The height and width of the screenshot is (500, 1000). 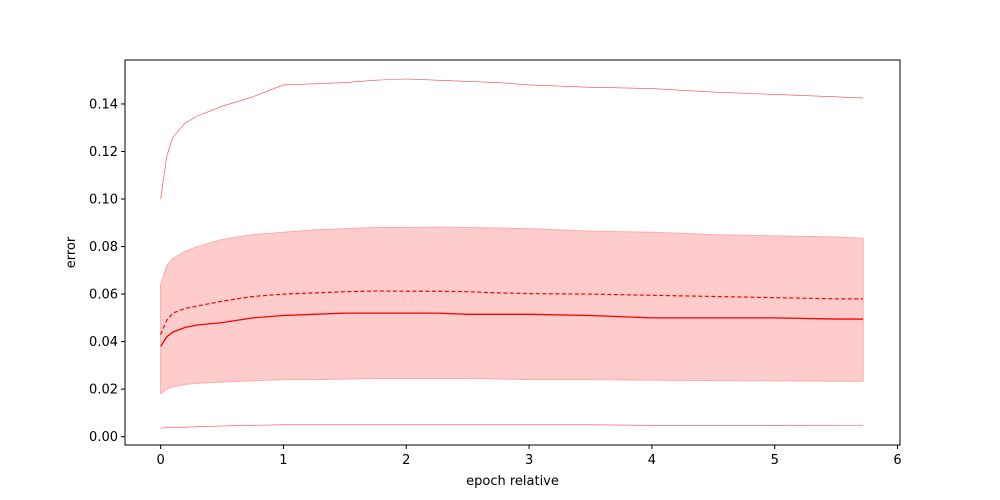 What do you see at coordinates (512, 481) in the screenshot?
I see `x-axis-label: epoch relative` at bounding box center [512, 481].